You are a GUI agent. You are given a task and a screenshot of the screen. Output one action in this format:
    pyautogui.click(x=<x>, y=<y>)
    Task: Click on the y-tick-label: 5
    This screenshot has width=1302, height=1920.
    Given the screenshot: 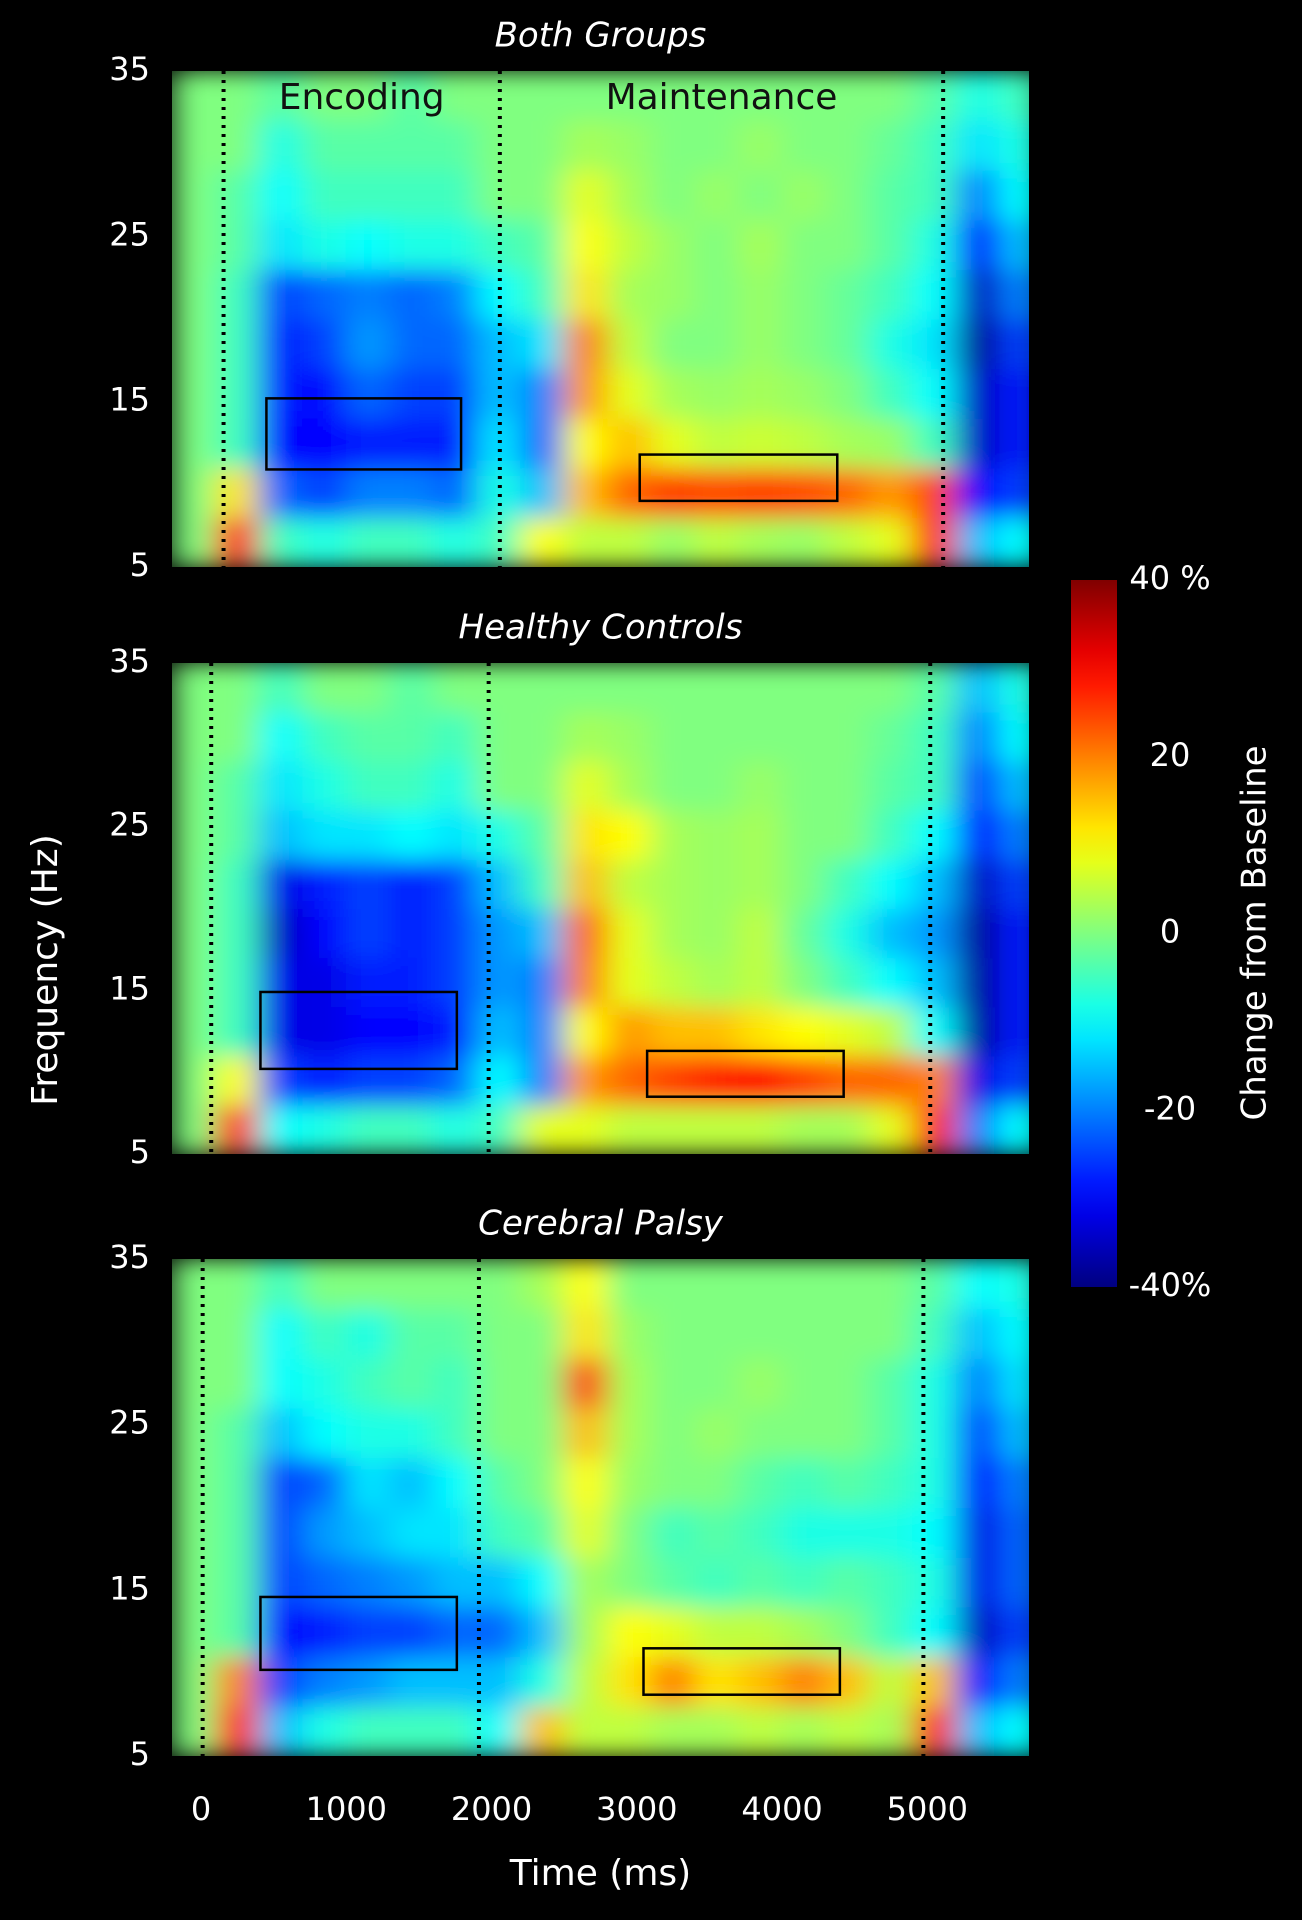 What is the action you would take?
    pyautogui.click(x=140, y=1754)
    